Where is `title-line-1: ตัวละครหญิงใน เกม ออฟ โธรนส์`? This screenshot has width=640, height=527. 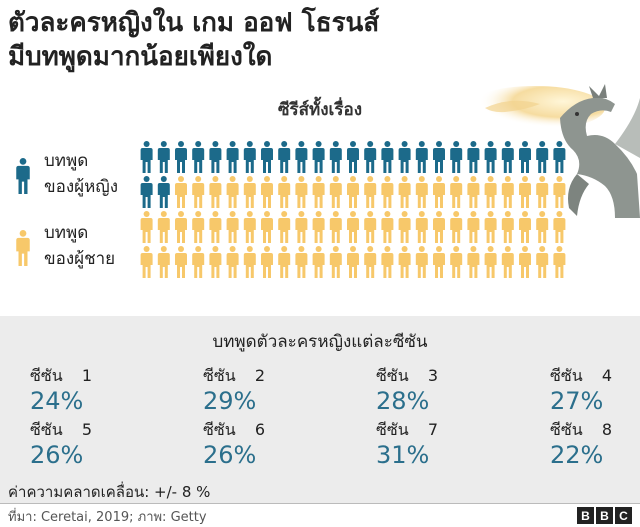 title-line-1: ตัวละครหญิงใน เกม ออฟ โธรนส์ is located at coordinates (194, 23).